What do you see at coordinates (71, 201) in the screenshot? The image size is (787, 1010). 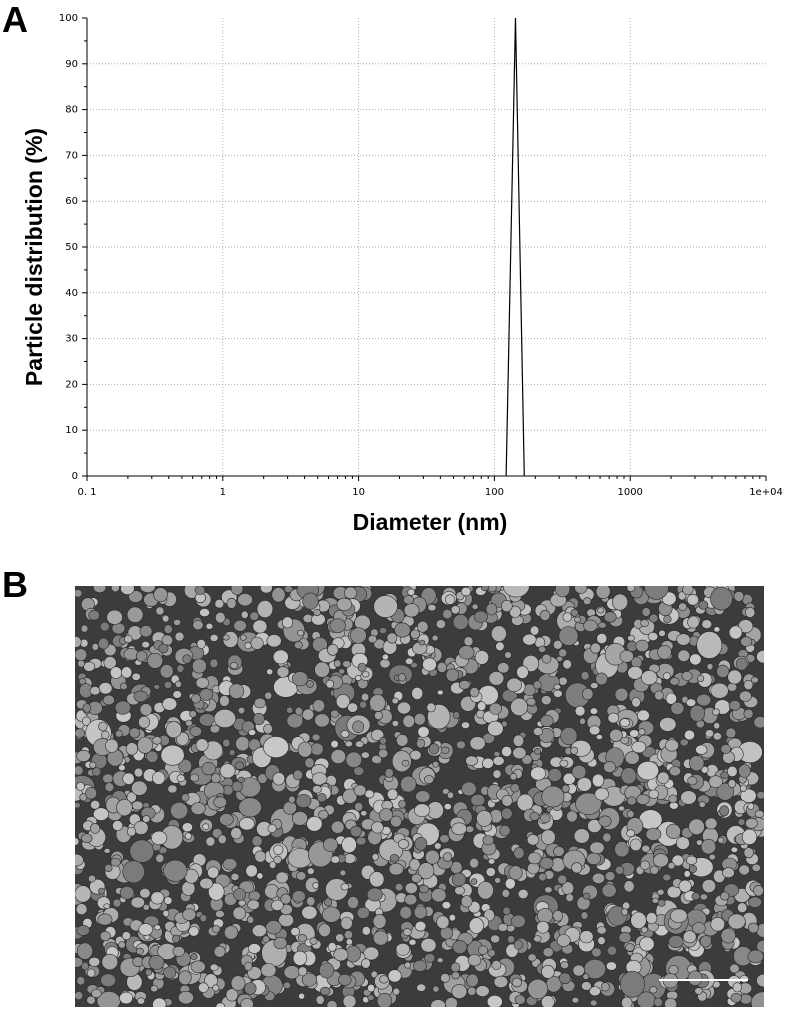 I see `y-tick-label: 60` at bounding box center [71, 201].